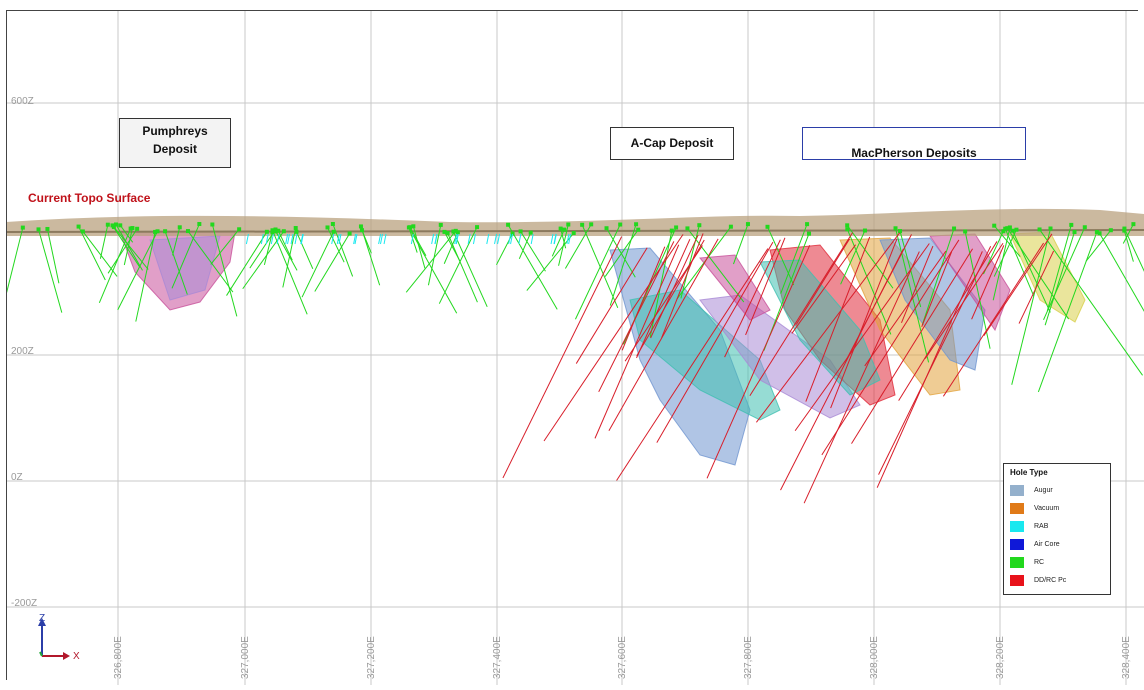 This screenshot has width=1144, height=690. What do you see at coordinates (175, 143) in the screenshot?
I see `pumphreys-deposit-label: Pumphreys Deposit` at bounding box center [175, 143].